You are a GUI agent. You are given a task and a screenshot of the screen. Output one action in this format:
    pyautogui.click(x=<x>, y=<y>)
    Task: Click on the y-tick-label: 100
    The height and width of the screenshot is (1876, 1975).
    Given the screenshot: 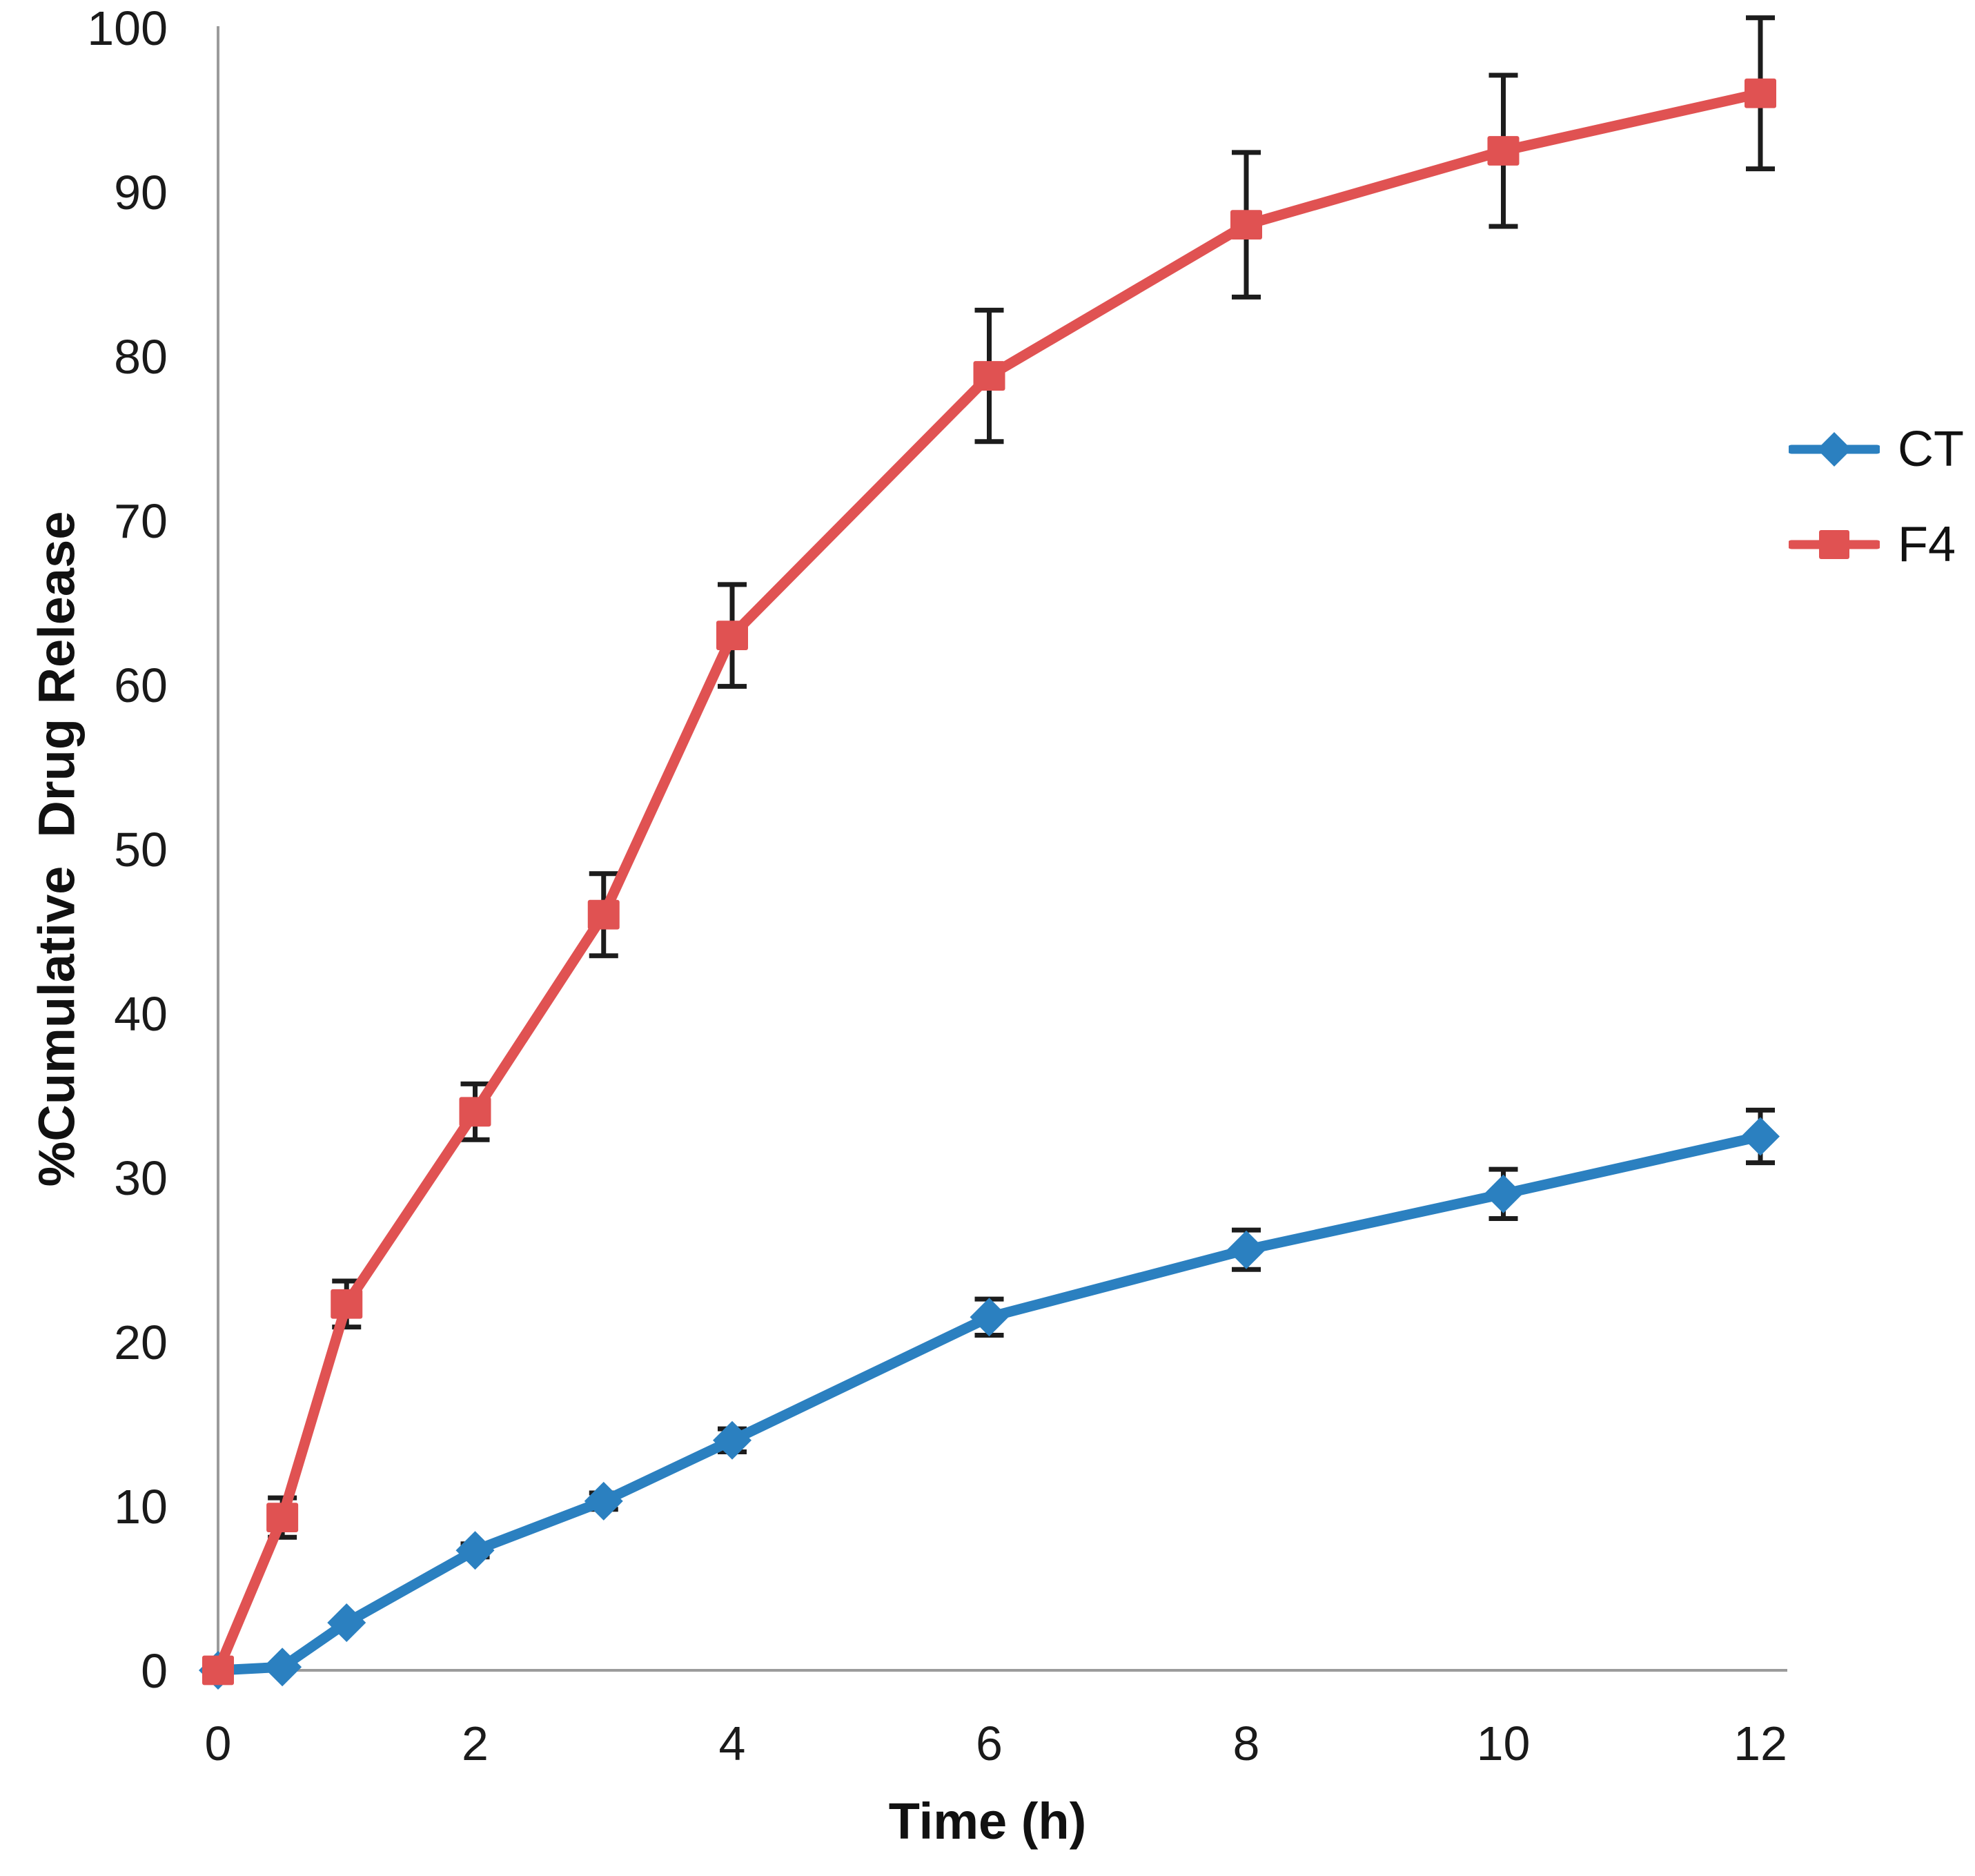 What is the action you would take?
    pyautogui.click(x=127, y=28)
    